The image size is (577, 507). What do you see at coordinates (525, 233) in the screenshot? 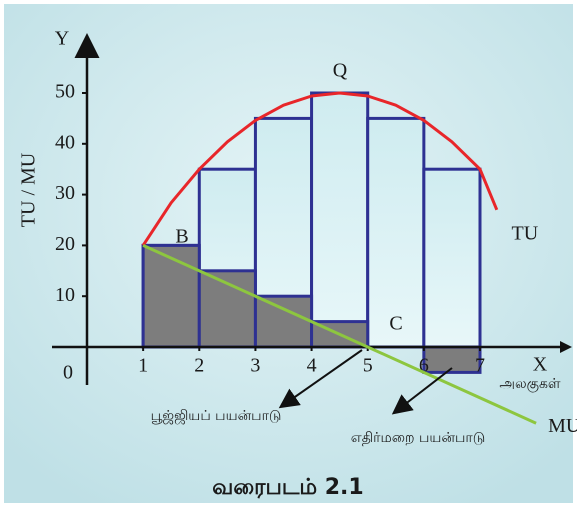
I see `curve-label: TU` at bounding box center [525, 233].